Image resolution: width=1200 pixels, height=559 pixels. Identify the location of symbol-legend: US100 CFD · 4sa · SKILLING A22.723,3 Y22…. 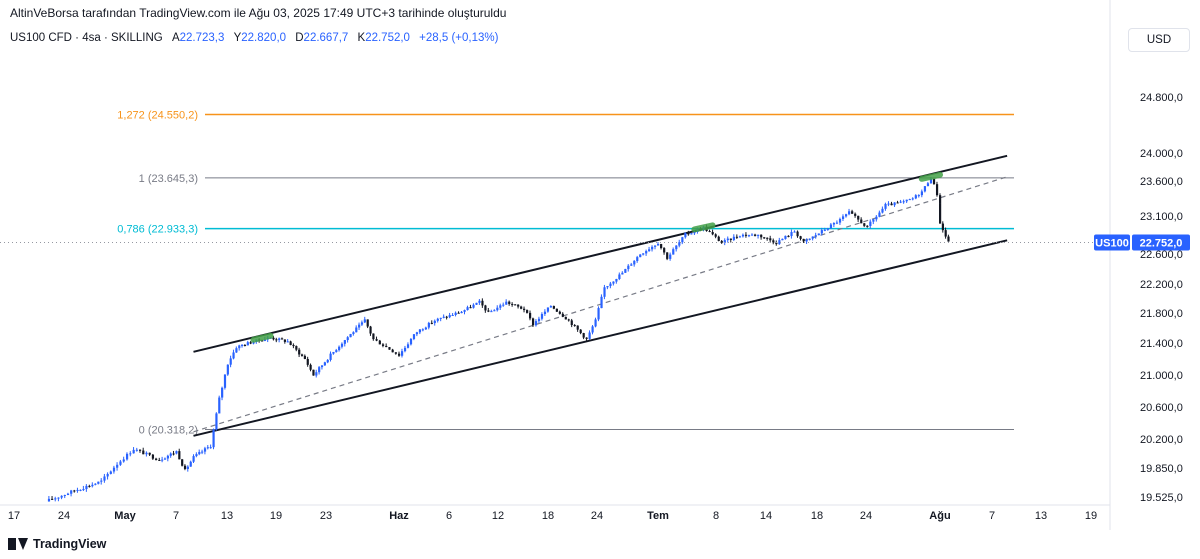
(254, 38).